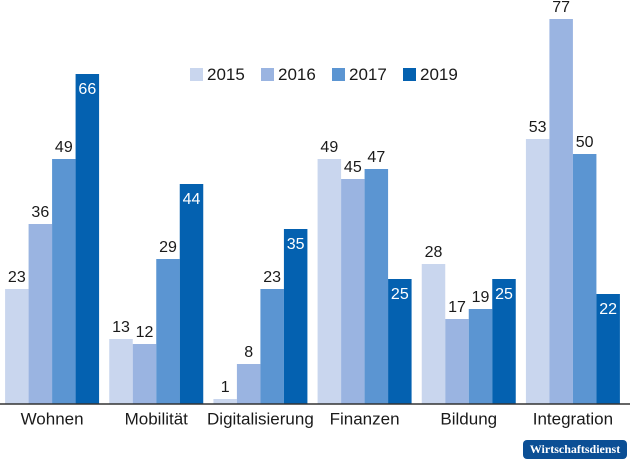 This screenshot has width=630, height=467. Describe the element at coordinates (296, 244) in the screenshot. I see `data-label: 35` at that location.